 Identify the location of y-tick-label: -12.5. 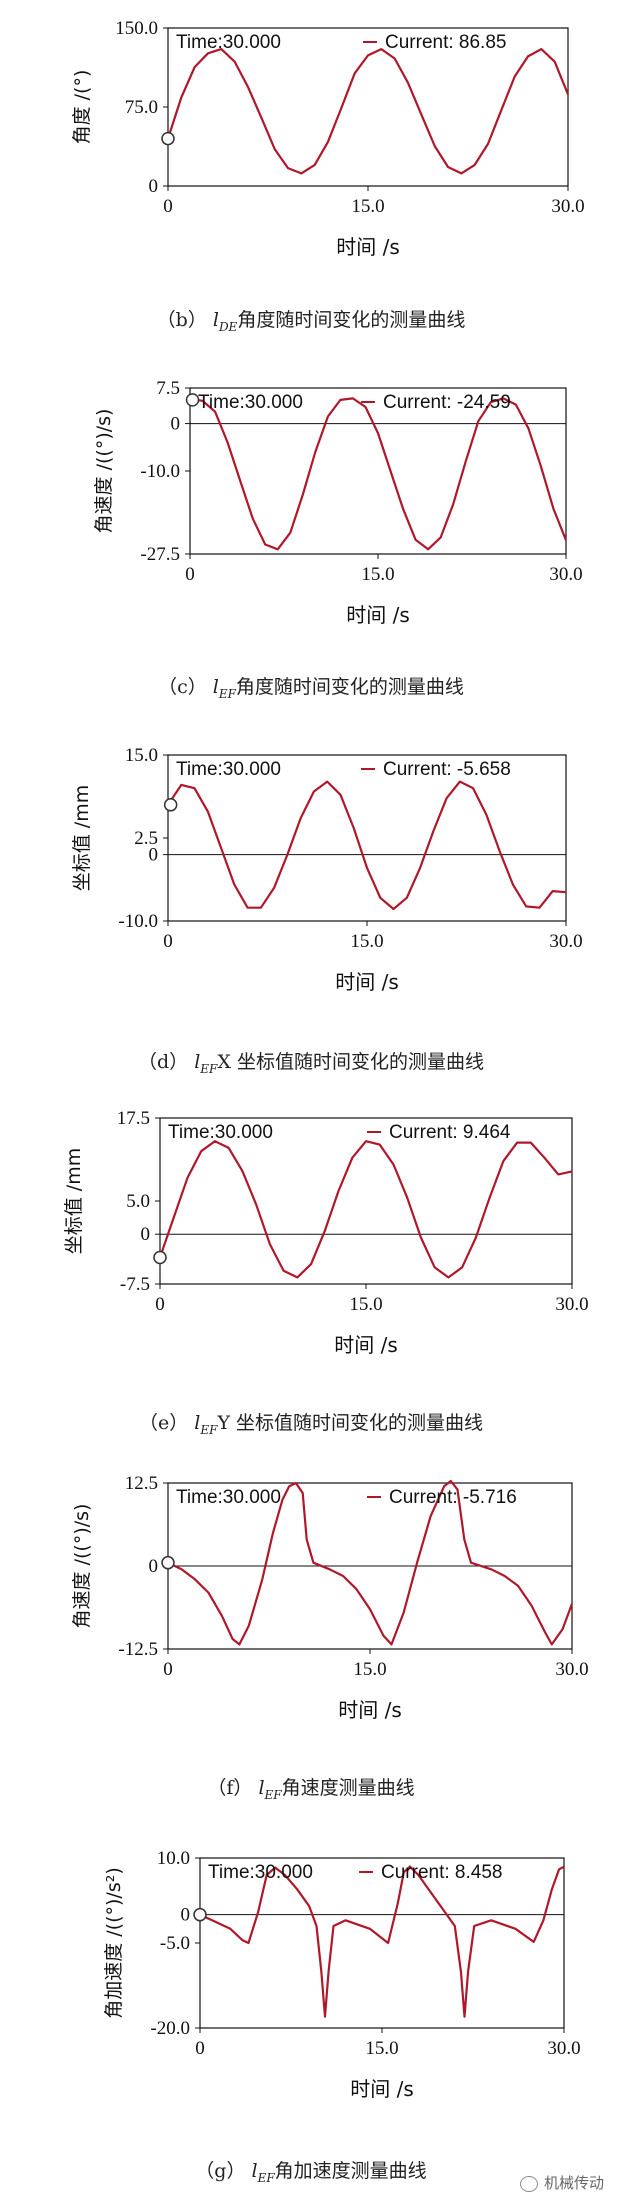
(138, 1649).